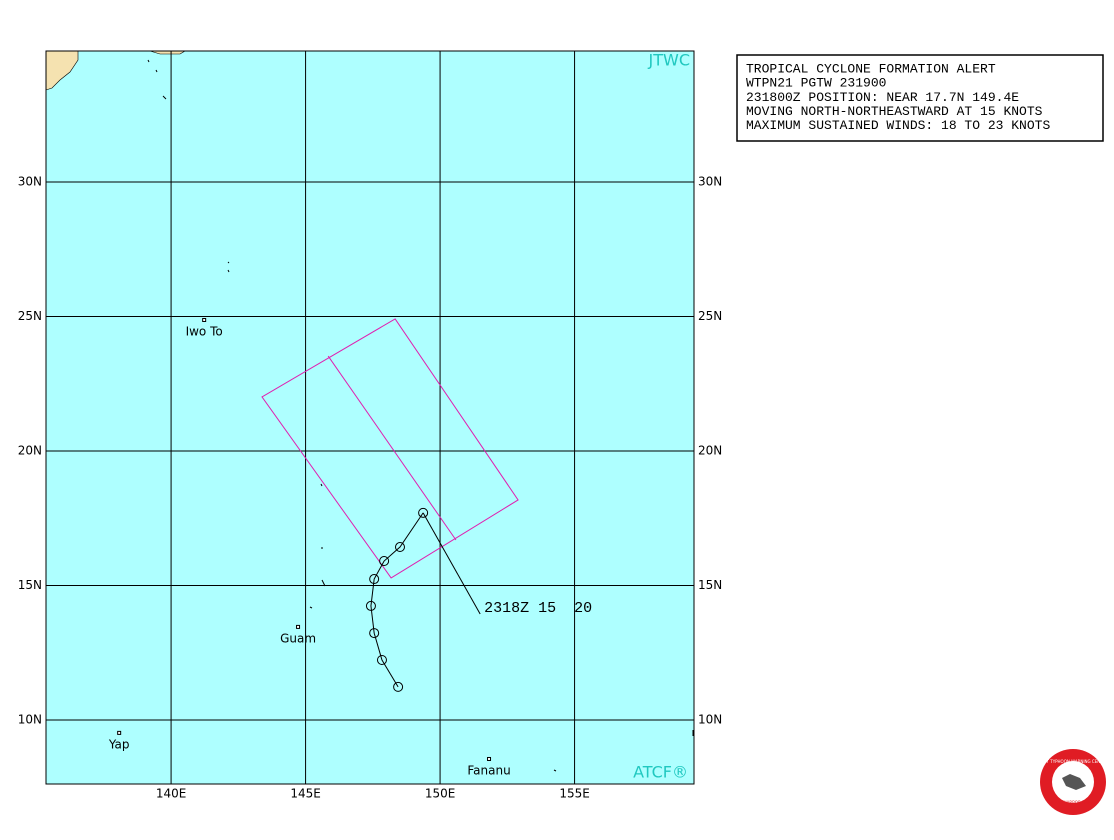 The height and width of the screenshot is (840, 1114). I want to click on place-label: Fananu, so click(488, 770).